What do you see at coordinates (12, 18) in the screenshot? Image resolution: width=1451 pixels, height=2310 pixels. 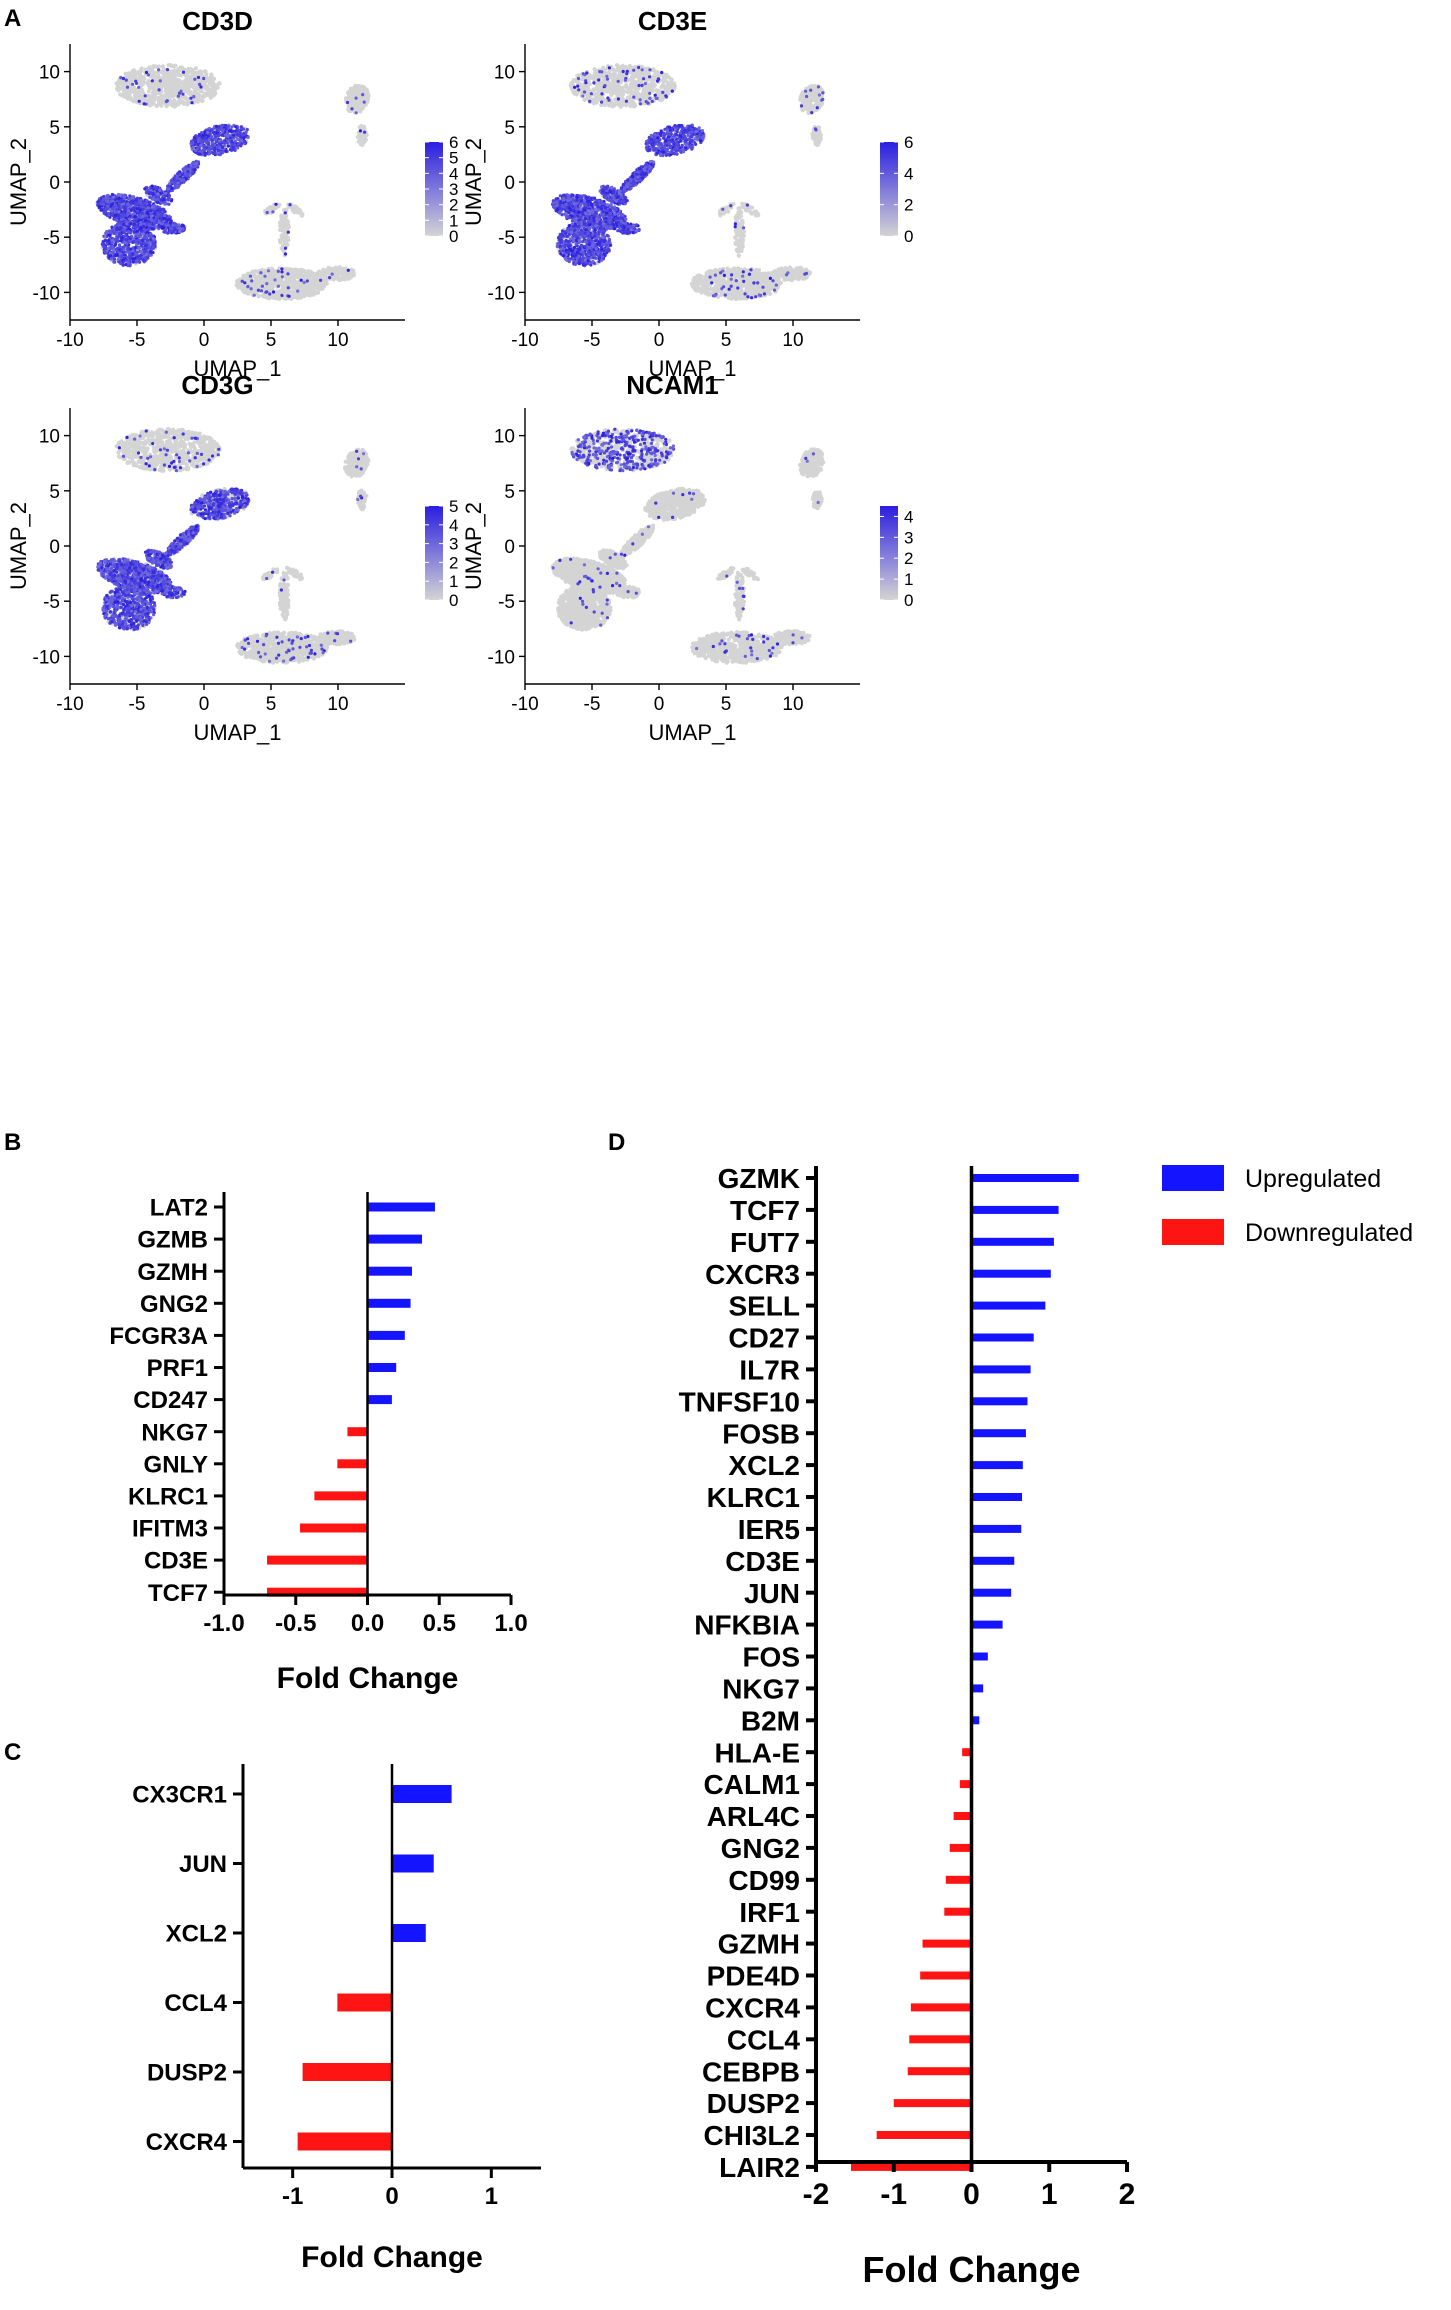 I see `panel-label: A` at bounding box center [12, 18].